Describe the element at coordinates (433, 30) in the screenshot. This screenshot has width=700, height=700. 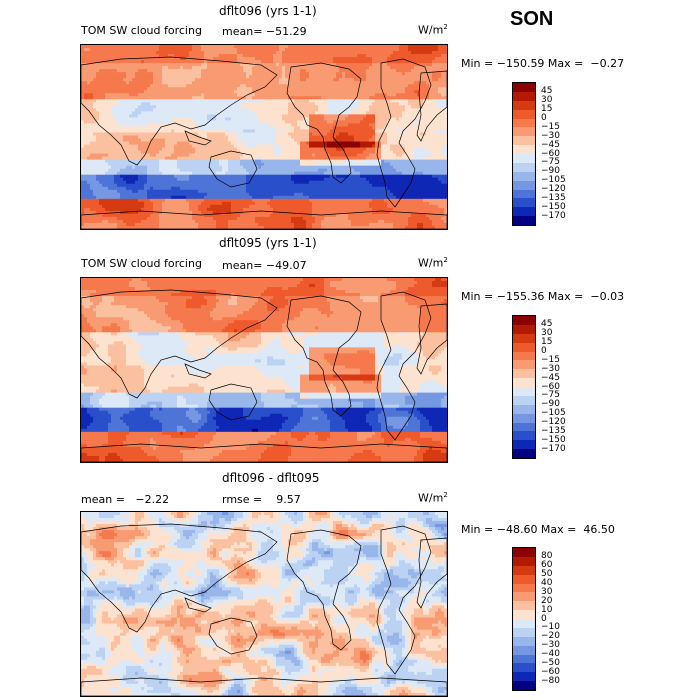
I see `panel-1-units: W/m2` at that location.